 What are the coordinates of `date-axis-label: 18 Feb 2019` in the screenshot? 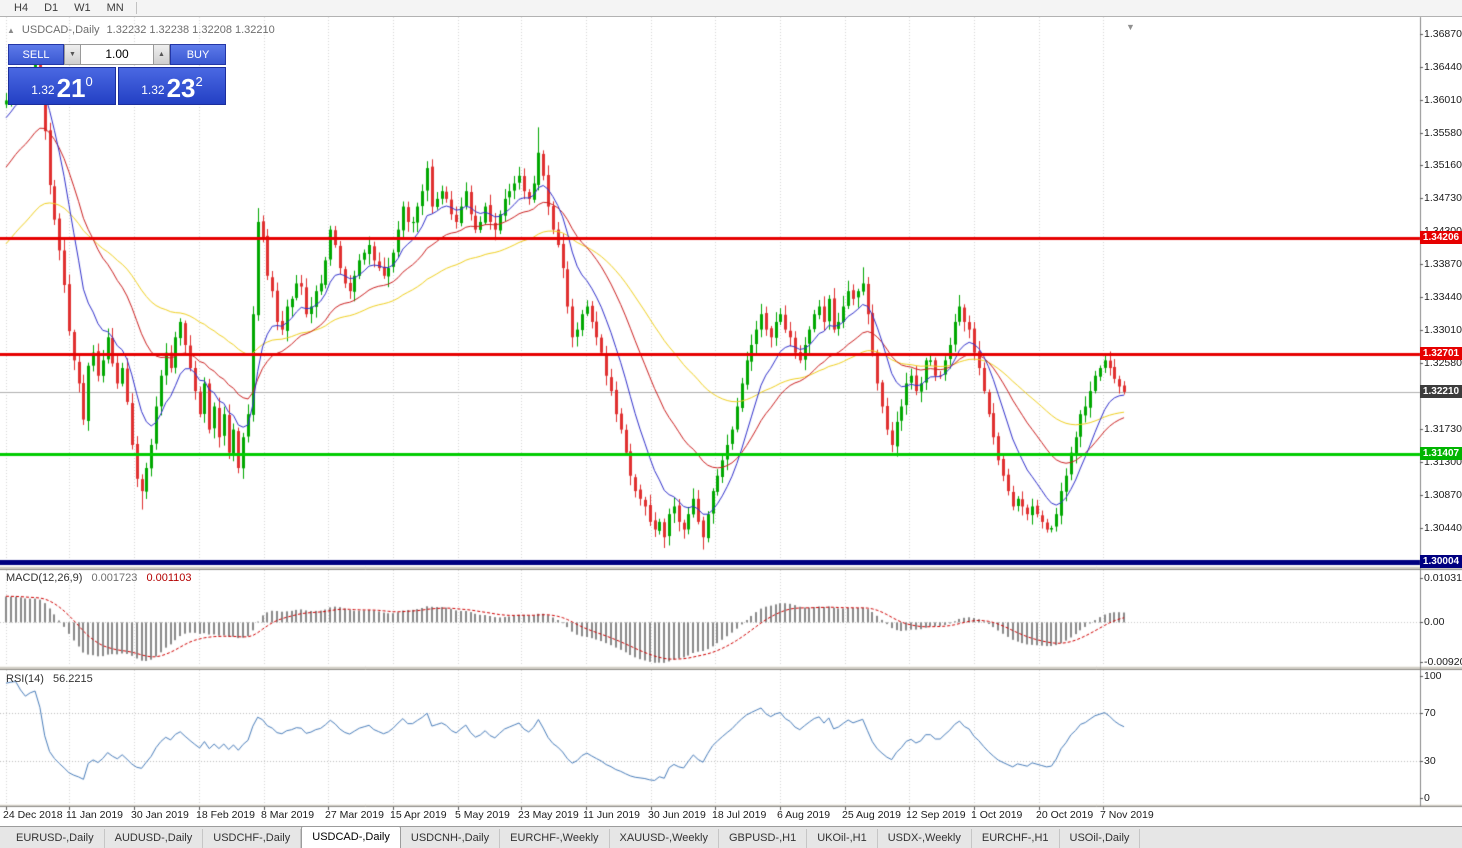 It's located at (225, 815).